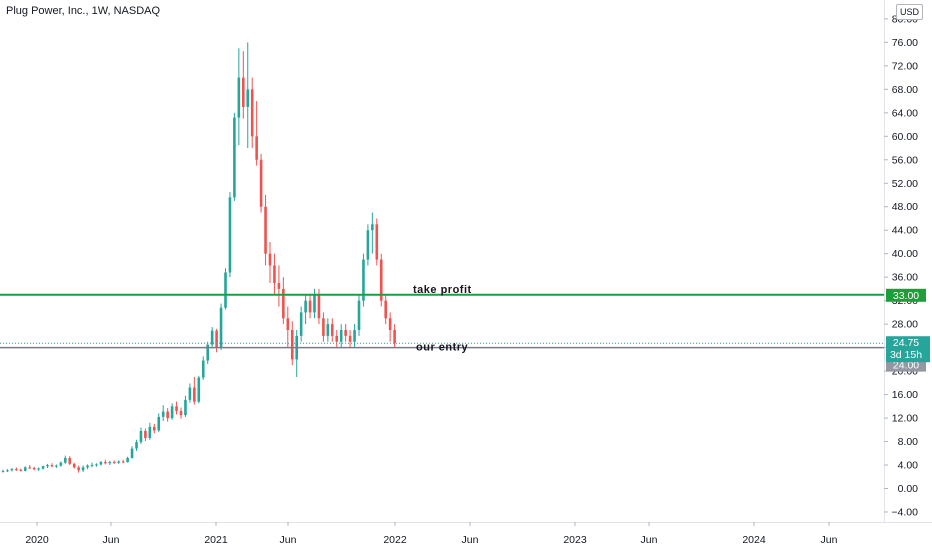 The width and height of the screenshot is (932, 555). What do you see at coordinates (37, 540) in the screenshot?
I see `x-tick-label: 2020` at bounding box center [37, 540].